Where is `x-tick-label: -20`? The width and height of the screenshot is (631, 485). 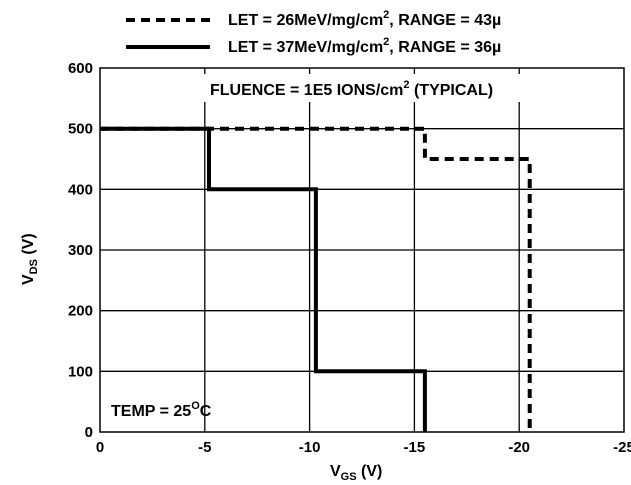 x-tick-label: -20 is located at coordinates (519, 447).